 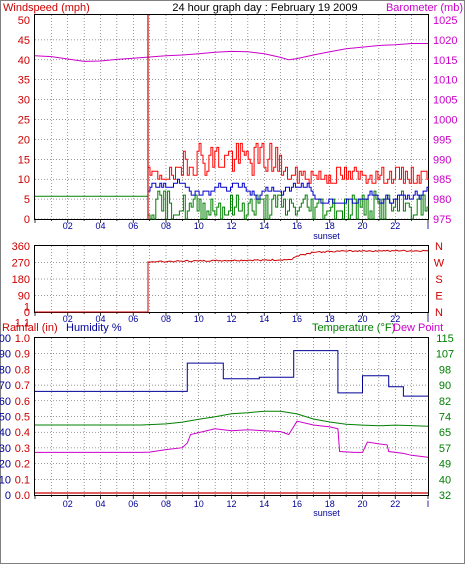 What do you see at coordinates (27, 200) in the screenshot?
I see `wind-y-tick: 5` at bounding box center [27, 200].